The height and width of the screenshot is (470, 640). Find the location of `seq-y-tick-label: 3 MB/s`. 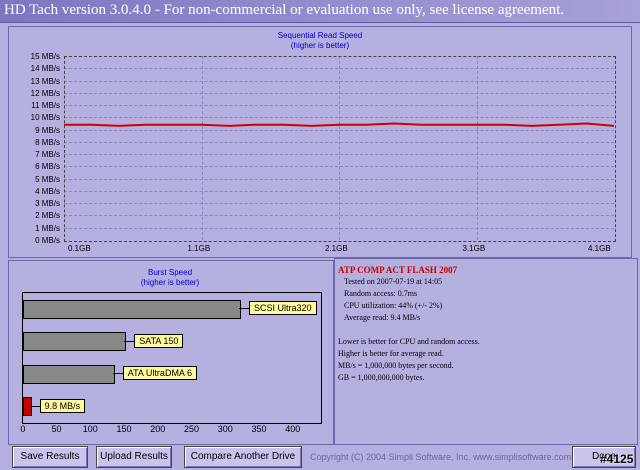

seq-y-tick-label: 3 MB/s is located at coordinates (47, 204).